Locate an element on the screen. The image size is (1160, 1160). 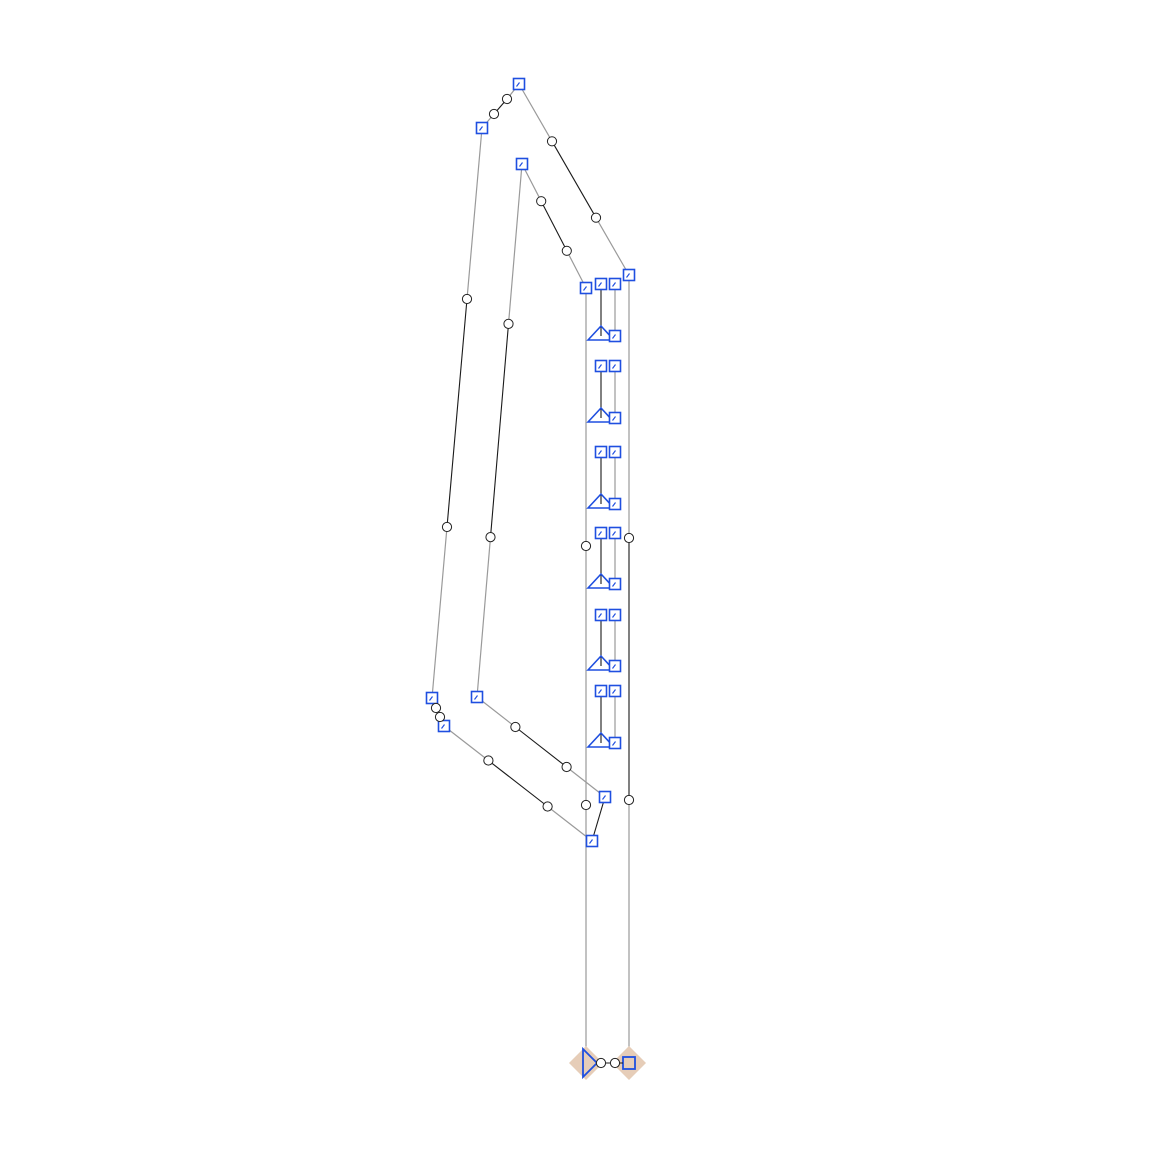
play-triangle-icon is located at coordinates (590, 1063).